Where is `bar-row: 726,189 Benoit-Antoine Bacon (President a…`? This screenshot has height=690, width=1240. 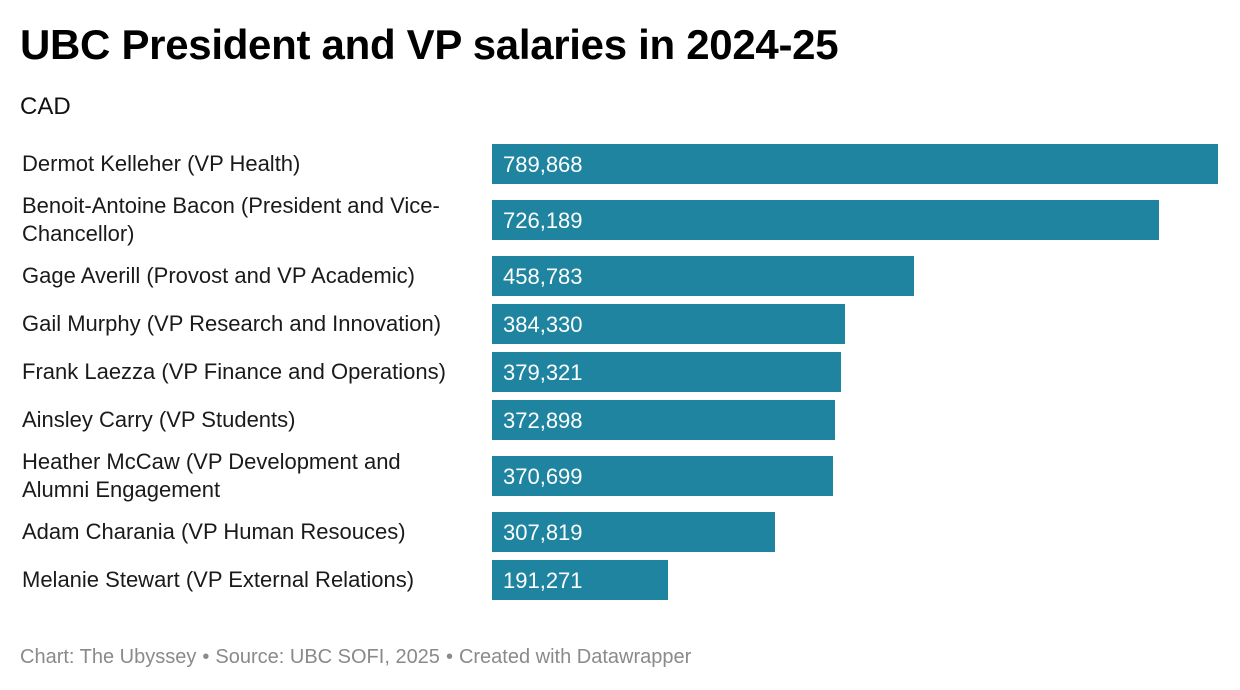 bar-row: 726,189 Benoit-Antoine Bacon (President a… is located at coordinates (590, 219).